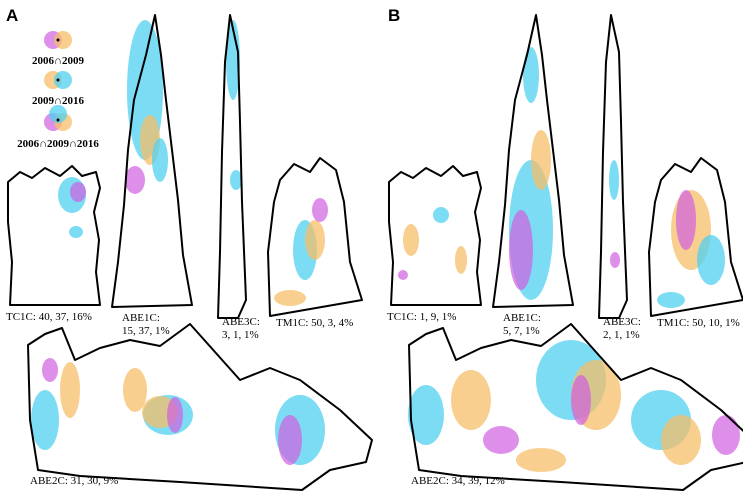 Image resolution: width=743 pixels, height=497 pixels. Describe the element at coordinates (394, 15) in the screenshot. I see `panel-letter: B` at that location.